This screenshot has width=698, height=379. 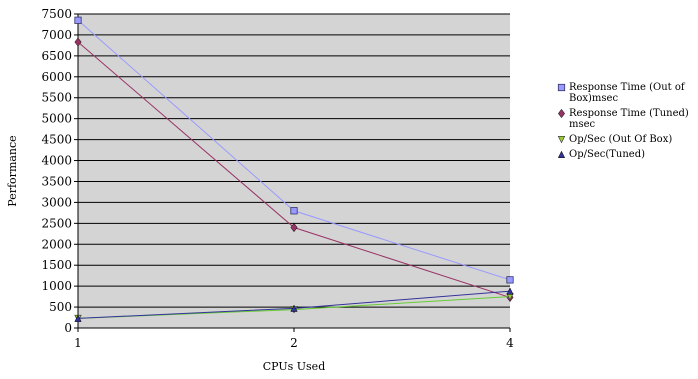 What do you see at coordinates (510, 343) in the screenshot?
I see `x-tick-label: 4` at bounding box center [510, 343].